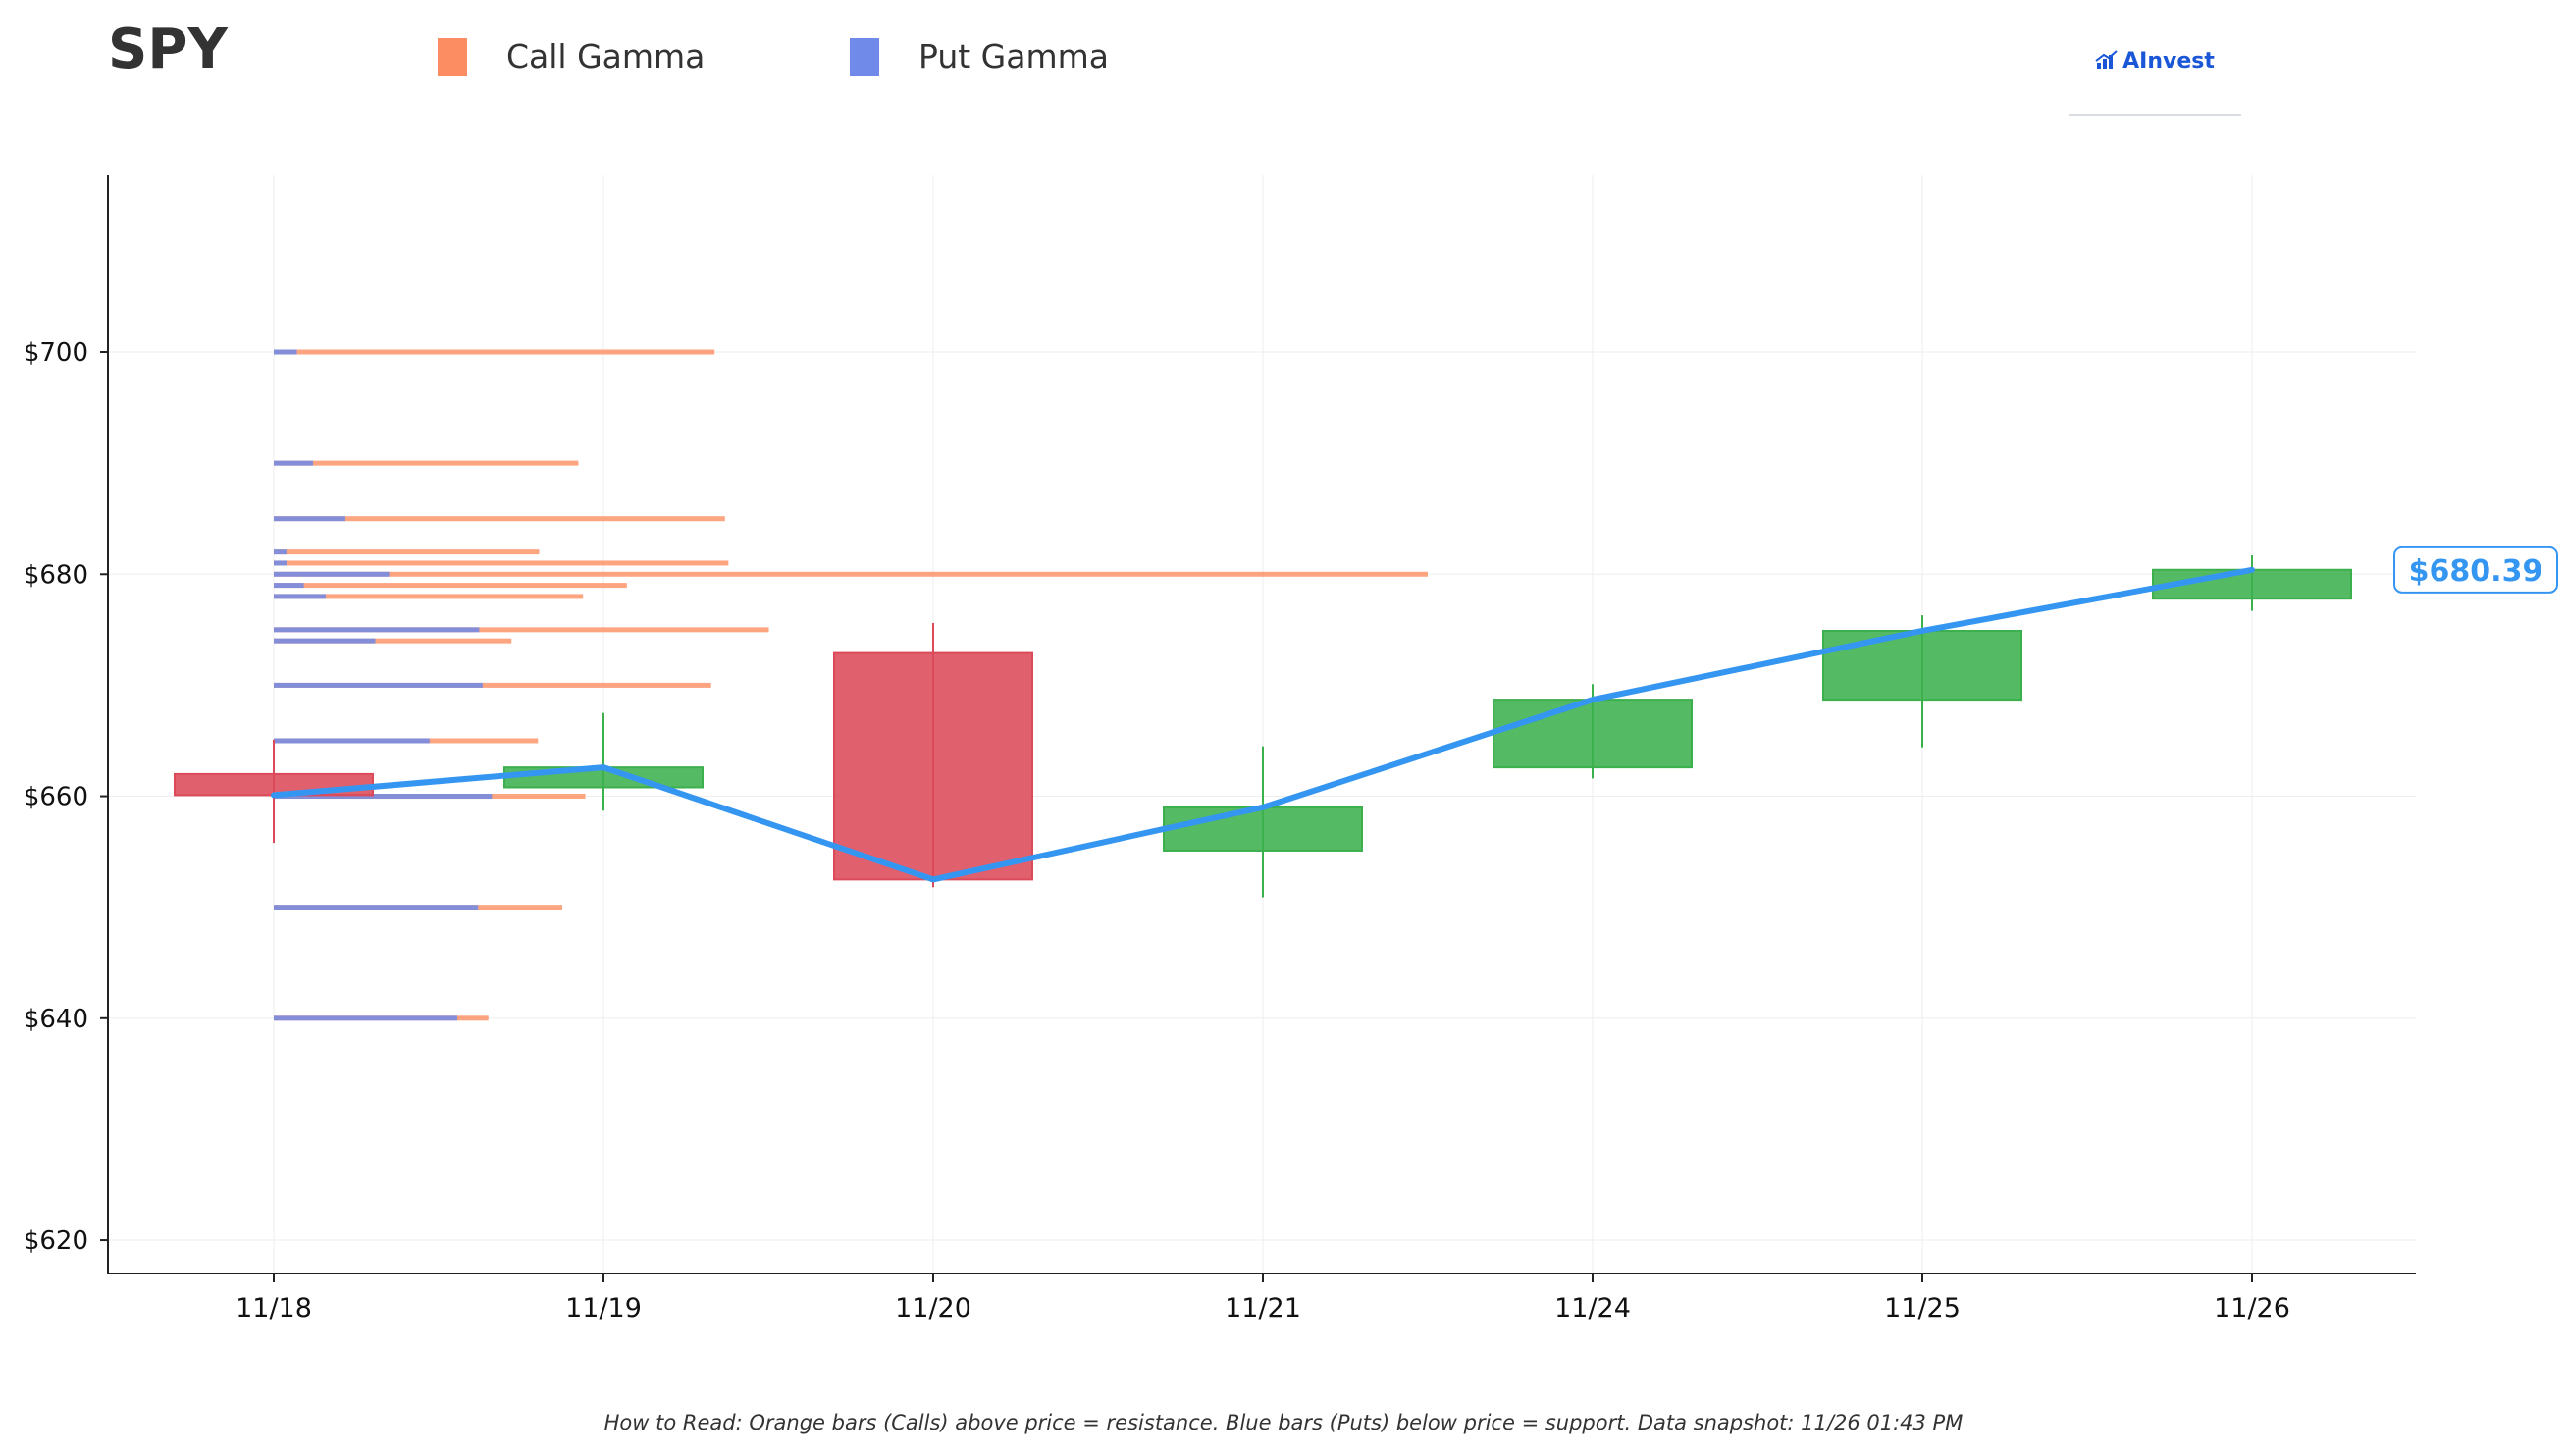 This screenshot has height=1456, width=2567. Describe the element at coordinates (933, 1308) in the screenshot. I see `x-tick-label: 11/20` at that location.